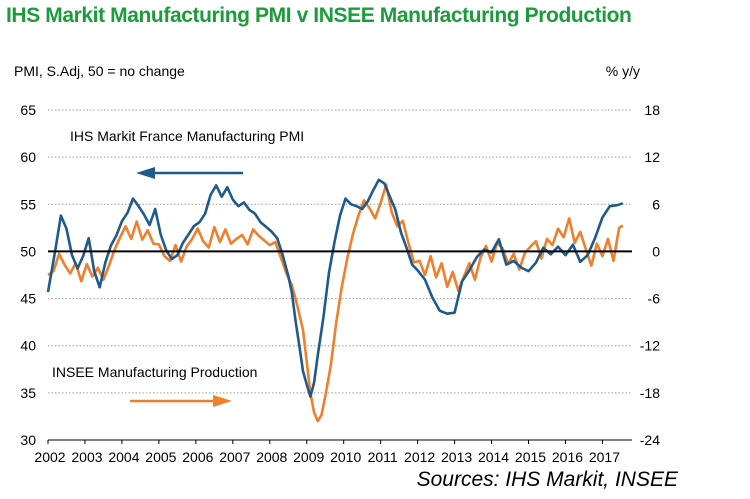  Describe the element at coordinates (652, 110) in the screenshot. I see `right-tick-label: 18` at that location.